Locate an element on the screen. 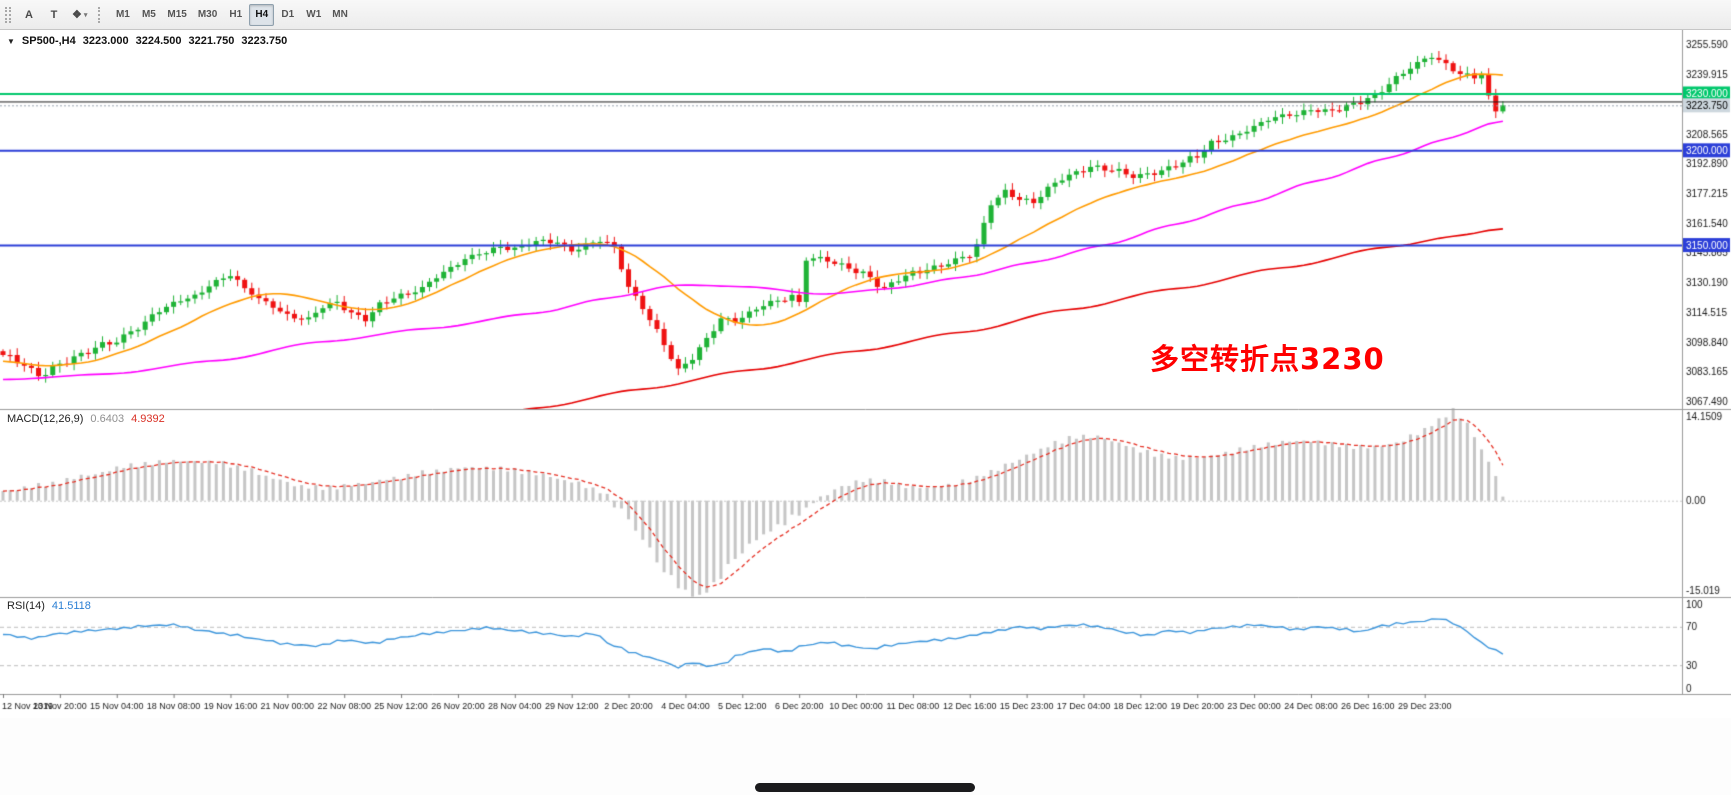 The width and height of the screenshot is (1731, 795). timeframe-m5-button: M5 is located at coordinates (148, 15).